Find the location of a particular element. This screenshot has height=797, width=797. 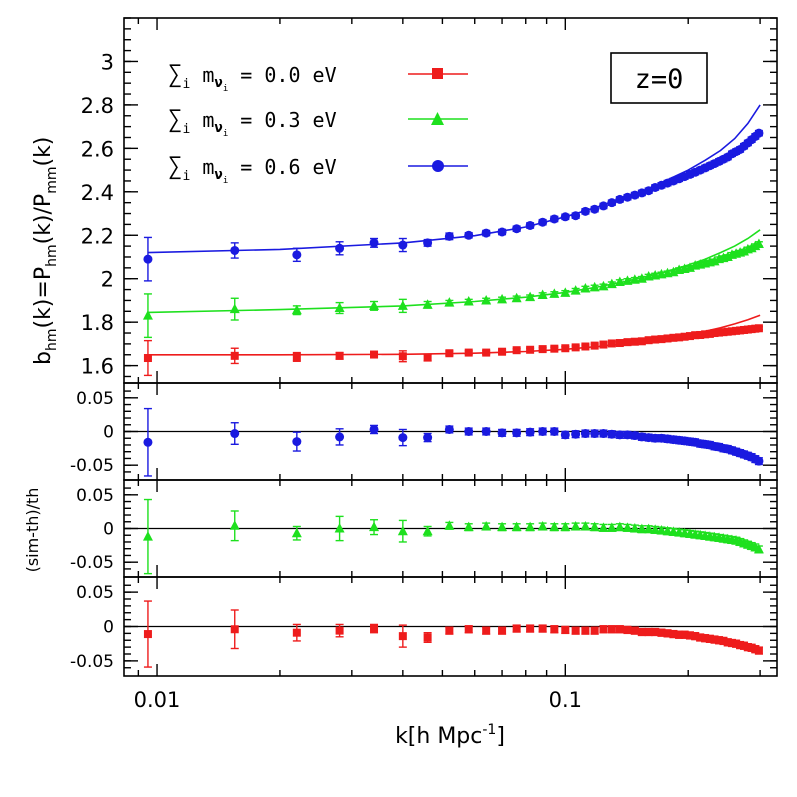

legend-entry-1: ∑i mνi = 0.3 eV is located at coordinates (318, 122).